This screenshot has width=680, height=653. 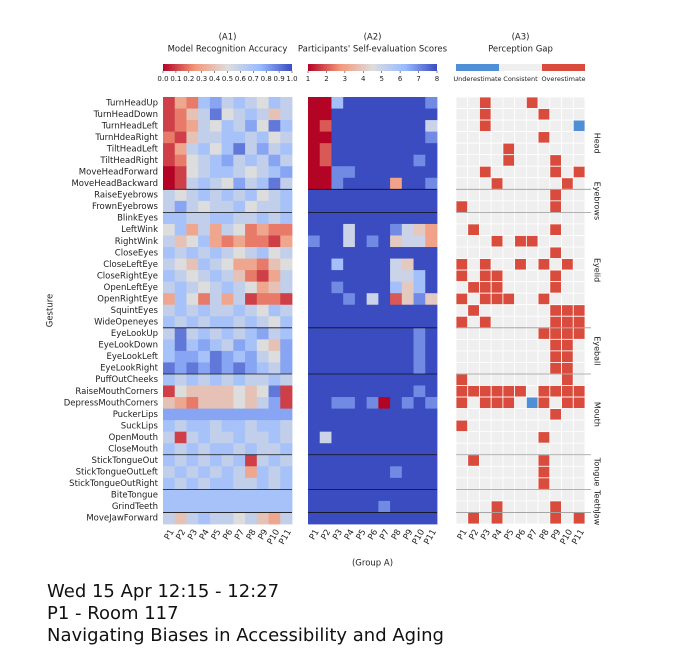 What do you see at coordinates (477, 79) in the screenshot?
I see `colorbar-label: Underestimate` at bounding box center [477, 79].